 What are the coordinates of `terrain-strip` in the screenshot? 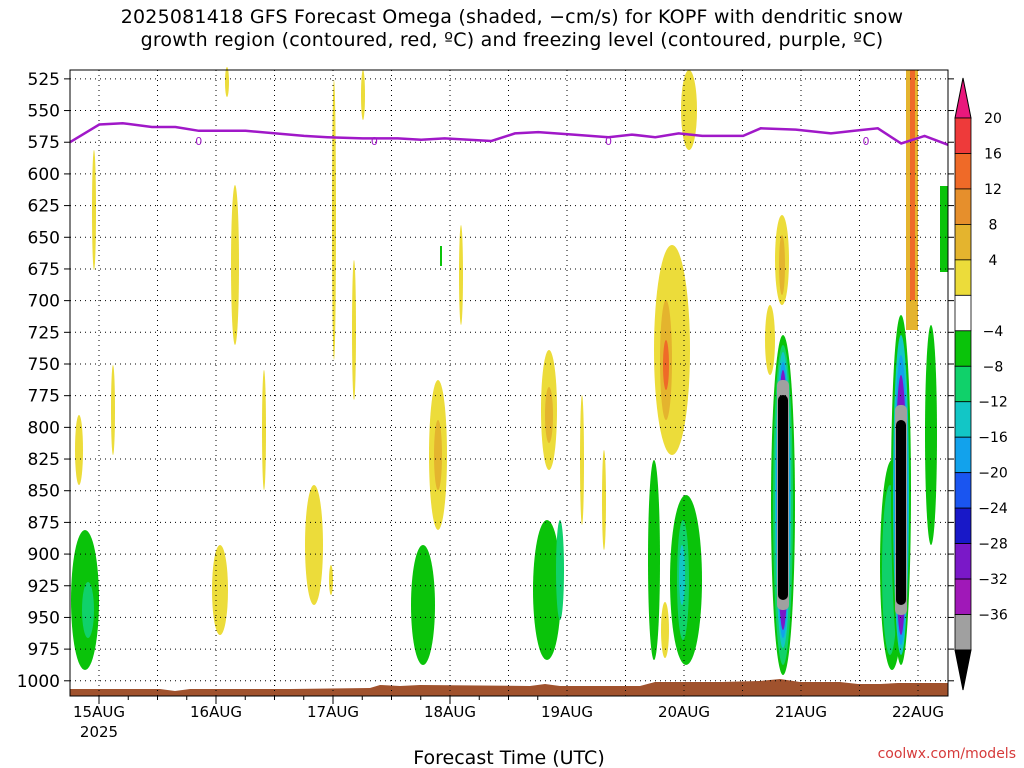 It's located at (509, 687).